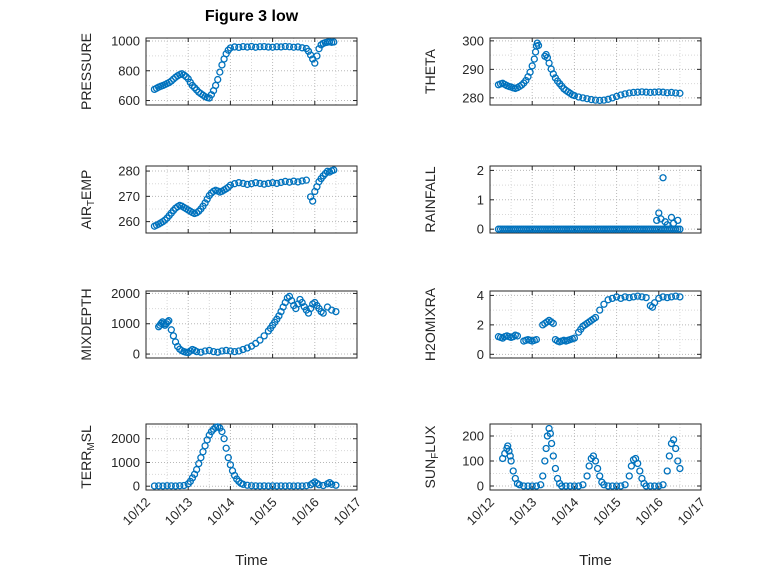 The height and width of the screenshot is (583, 778). I want to click on y-tick-label: 200, so click(473, 436).